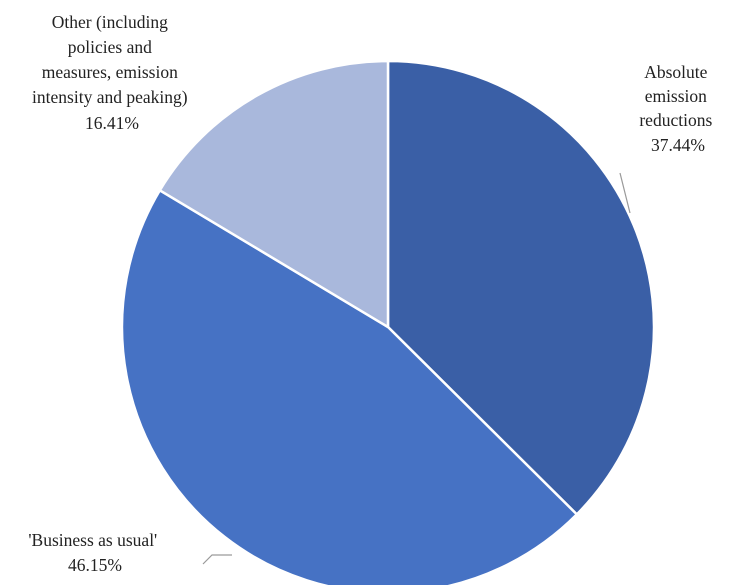  Describe the element at coordinates (274, 194) in the screenshot. I see `slice-other` at that location.